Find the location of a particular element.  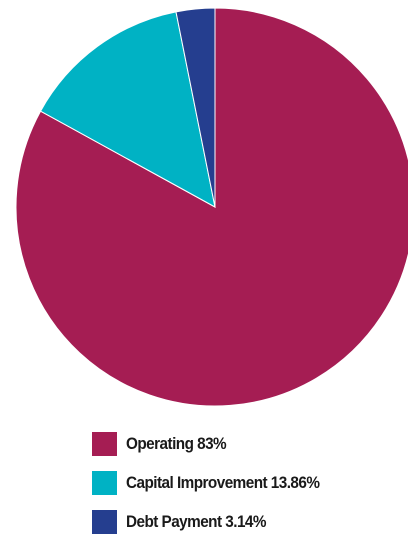

legend-item-capital-improvement: Capital Improvement 13.86% is located at coordinates (216, 483).